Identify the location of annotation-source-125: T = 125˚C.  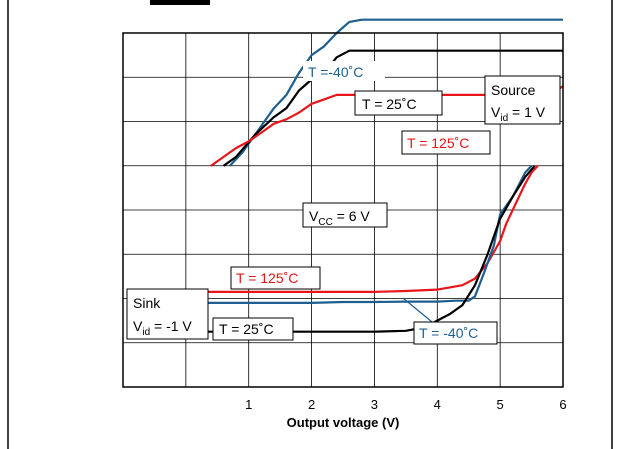
(446, 142).